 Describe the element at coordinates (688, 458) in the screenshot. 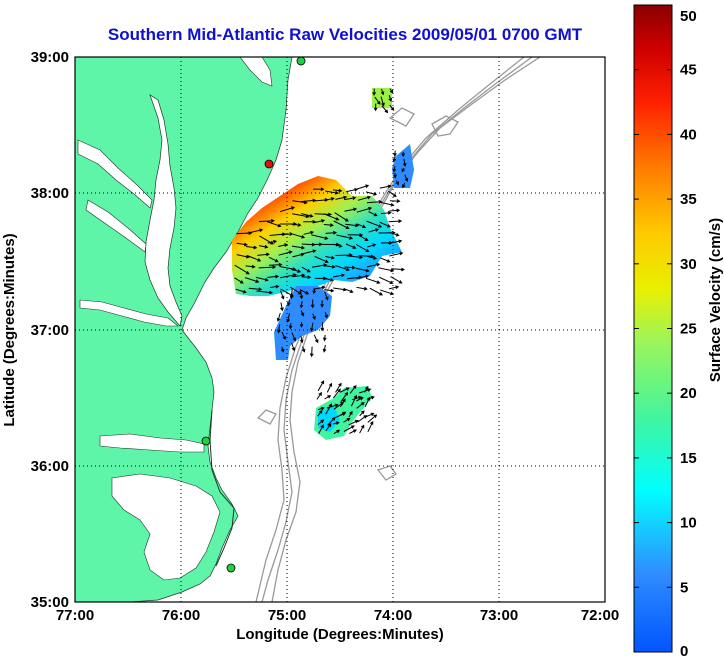

I see `colorbar-tick-label: 15` at that location.